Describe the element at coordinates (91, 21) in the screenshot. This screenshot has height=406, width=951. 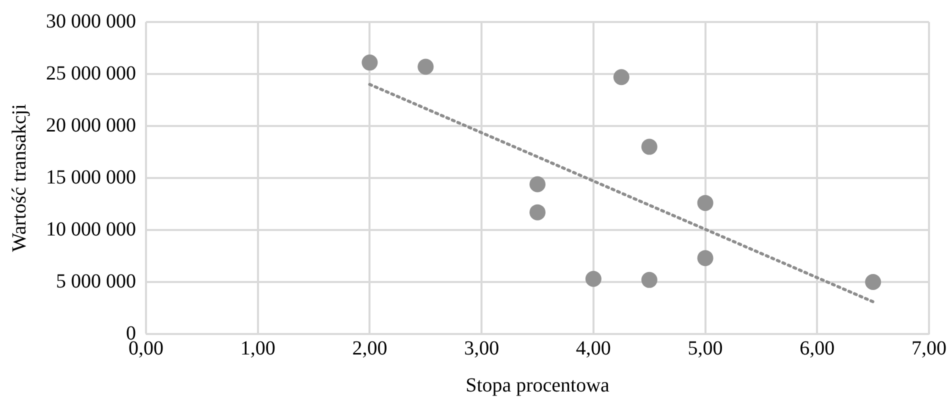
I see `y-tick-label: 30 000 000` at that location.